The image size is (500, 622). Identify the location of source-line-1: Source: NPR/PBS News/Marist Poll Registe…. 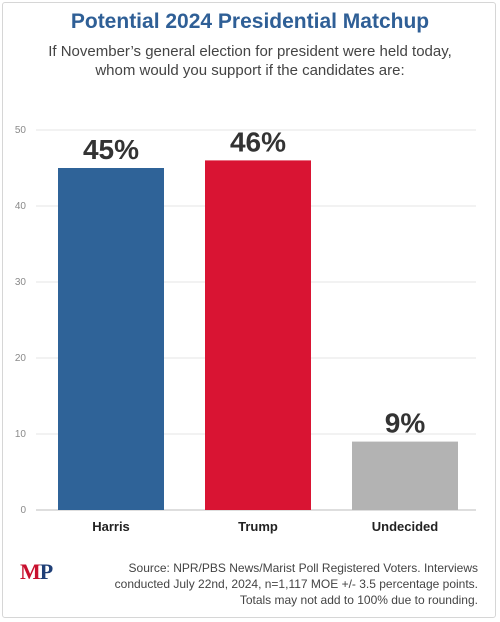
(303, 568).